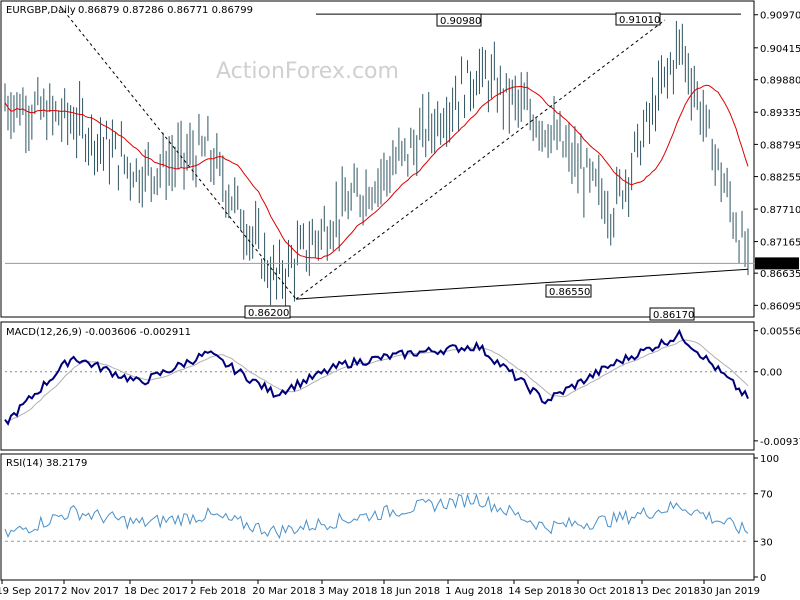 Image resolution: width=800 pixels, height=600 pixels. I want to click on x-tick-label: 2 Feb 2018, so click(218, 591).